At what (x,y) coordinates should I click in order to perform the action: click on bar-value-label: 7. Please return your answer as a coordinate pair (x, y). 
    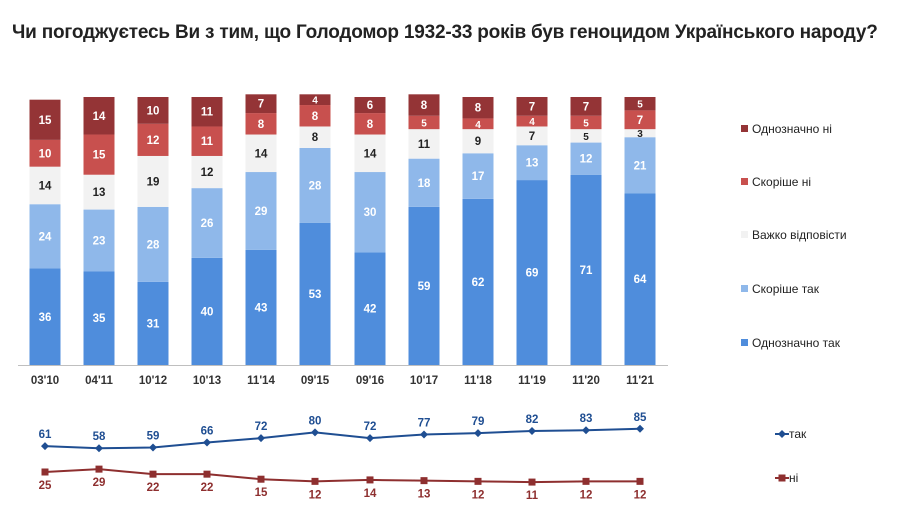
    Looking at the image, I should click on (532, 137).